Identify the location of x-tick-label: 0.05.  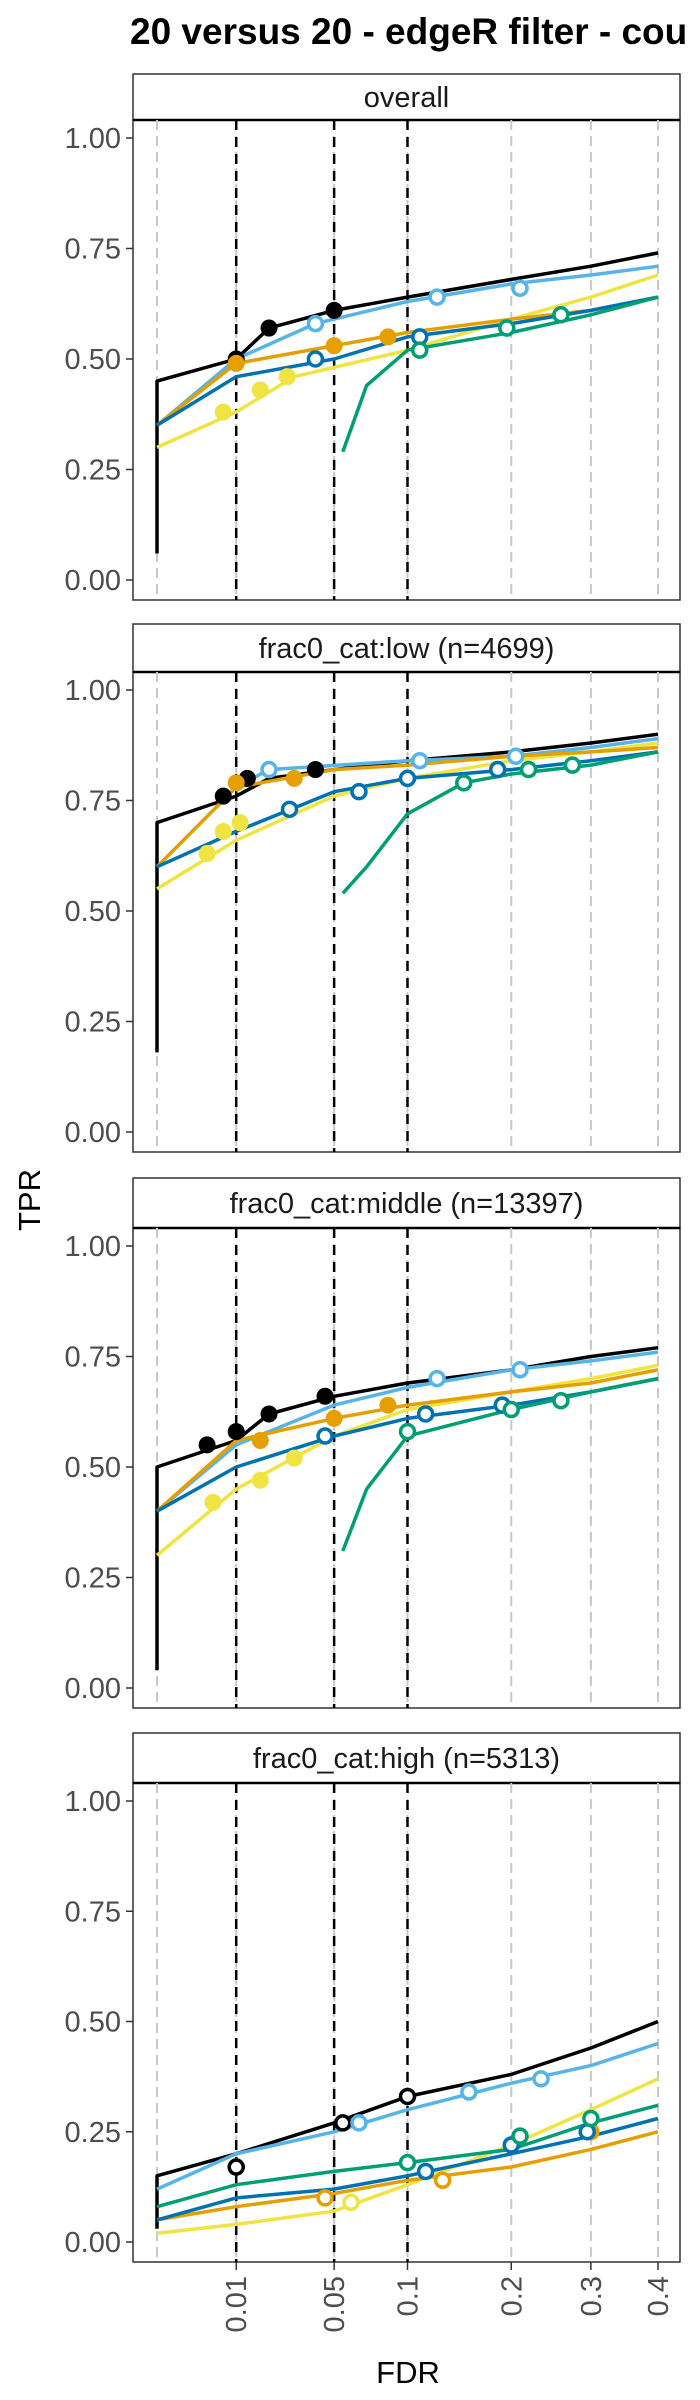
(335, 2304).